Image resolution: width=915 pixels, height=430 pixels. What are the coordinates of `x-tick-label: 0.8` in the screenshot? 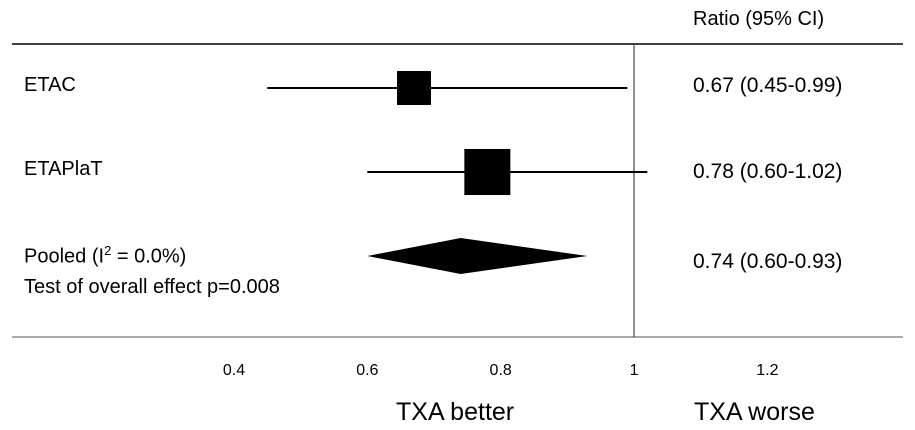 It's located at (501, 370).